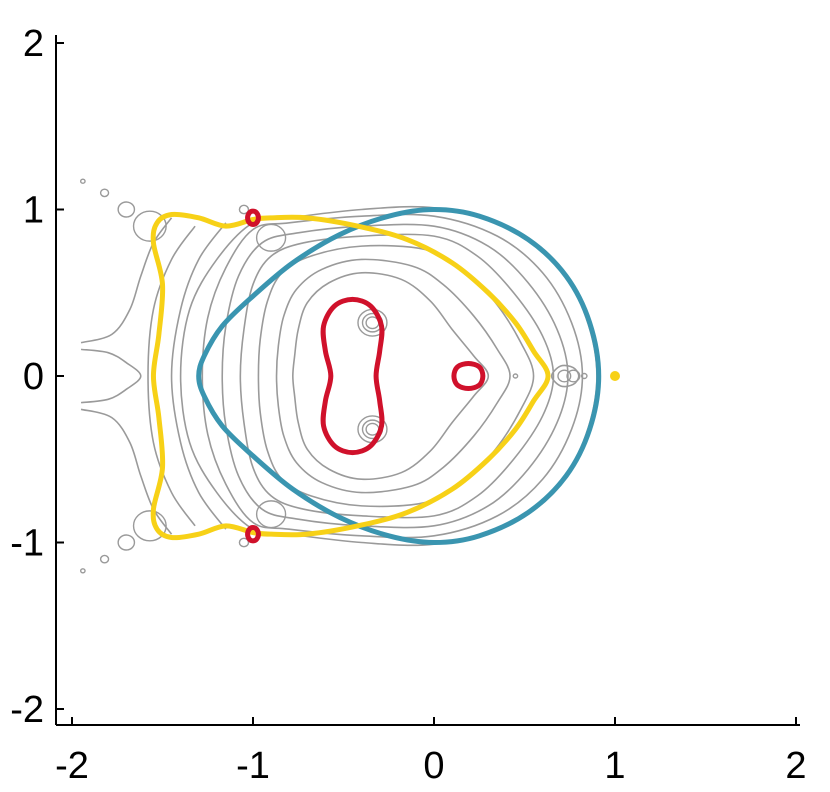 The width and height of the screenshot is (830, 792). I want to click on markers-layer, so click(615, 376).